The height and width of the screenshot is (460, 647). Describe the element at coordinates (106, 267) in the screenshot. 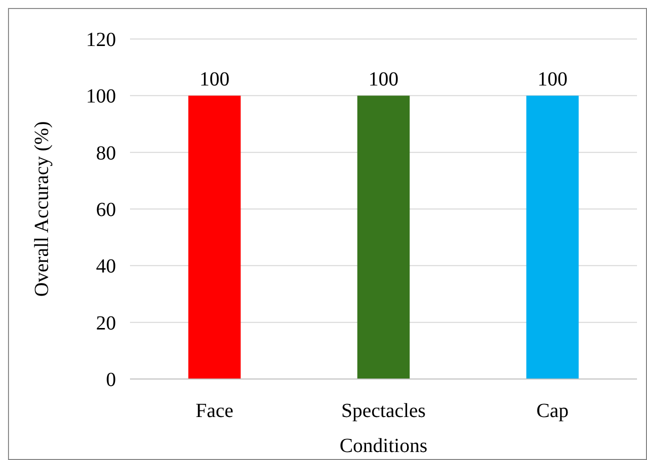

I see `y-tick-label: 40` at that location.